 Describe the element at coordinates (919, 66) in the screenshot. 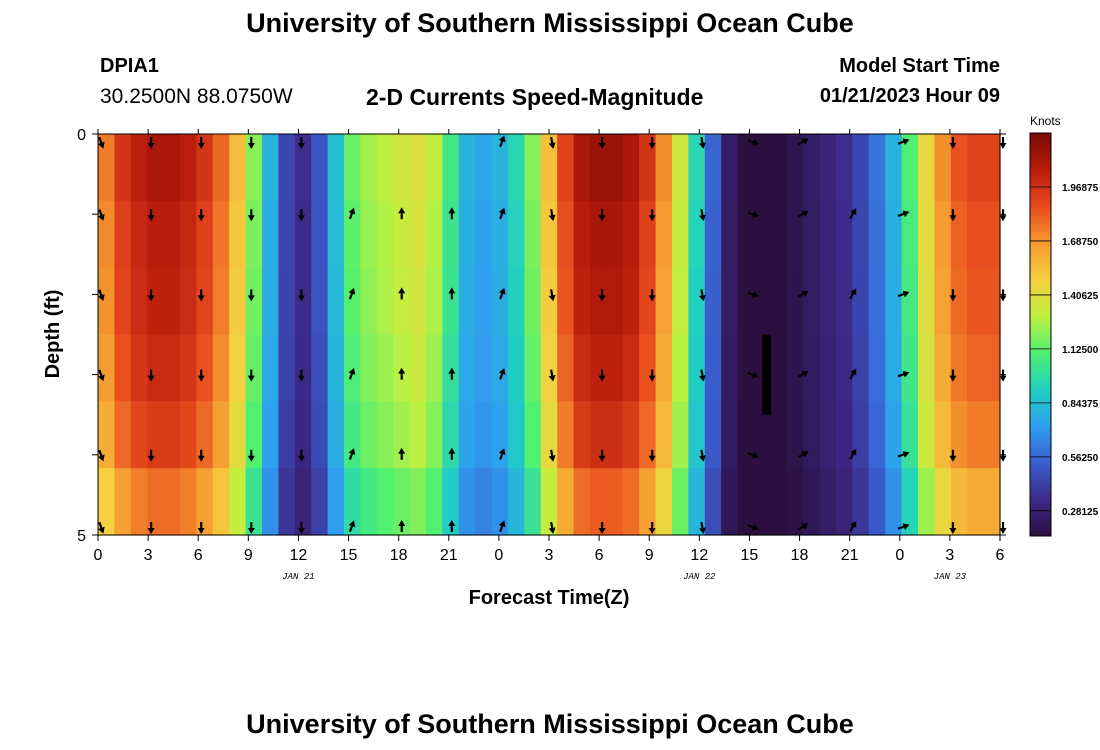

I see `model-start-label: Model Start Time` at that location.